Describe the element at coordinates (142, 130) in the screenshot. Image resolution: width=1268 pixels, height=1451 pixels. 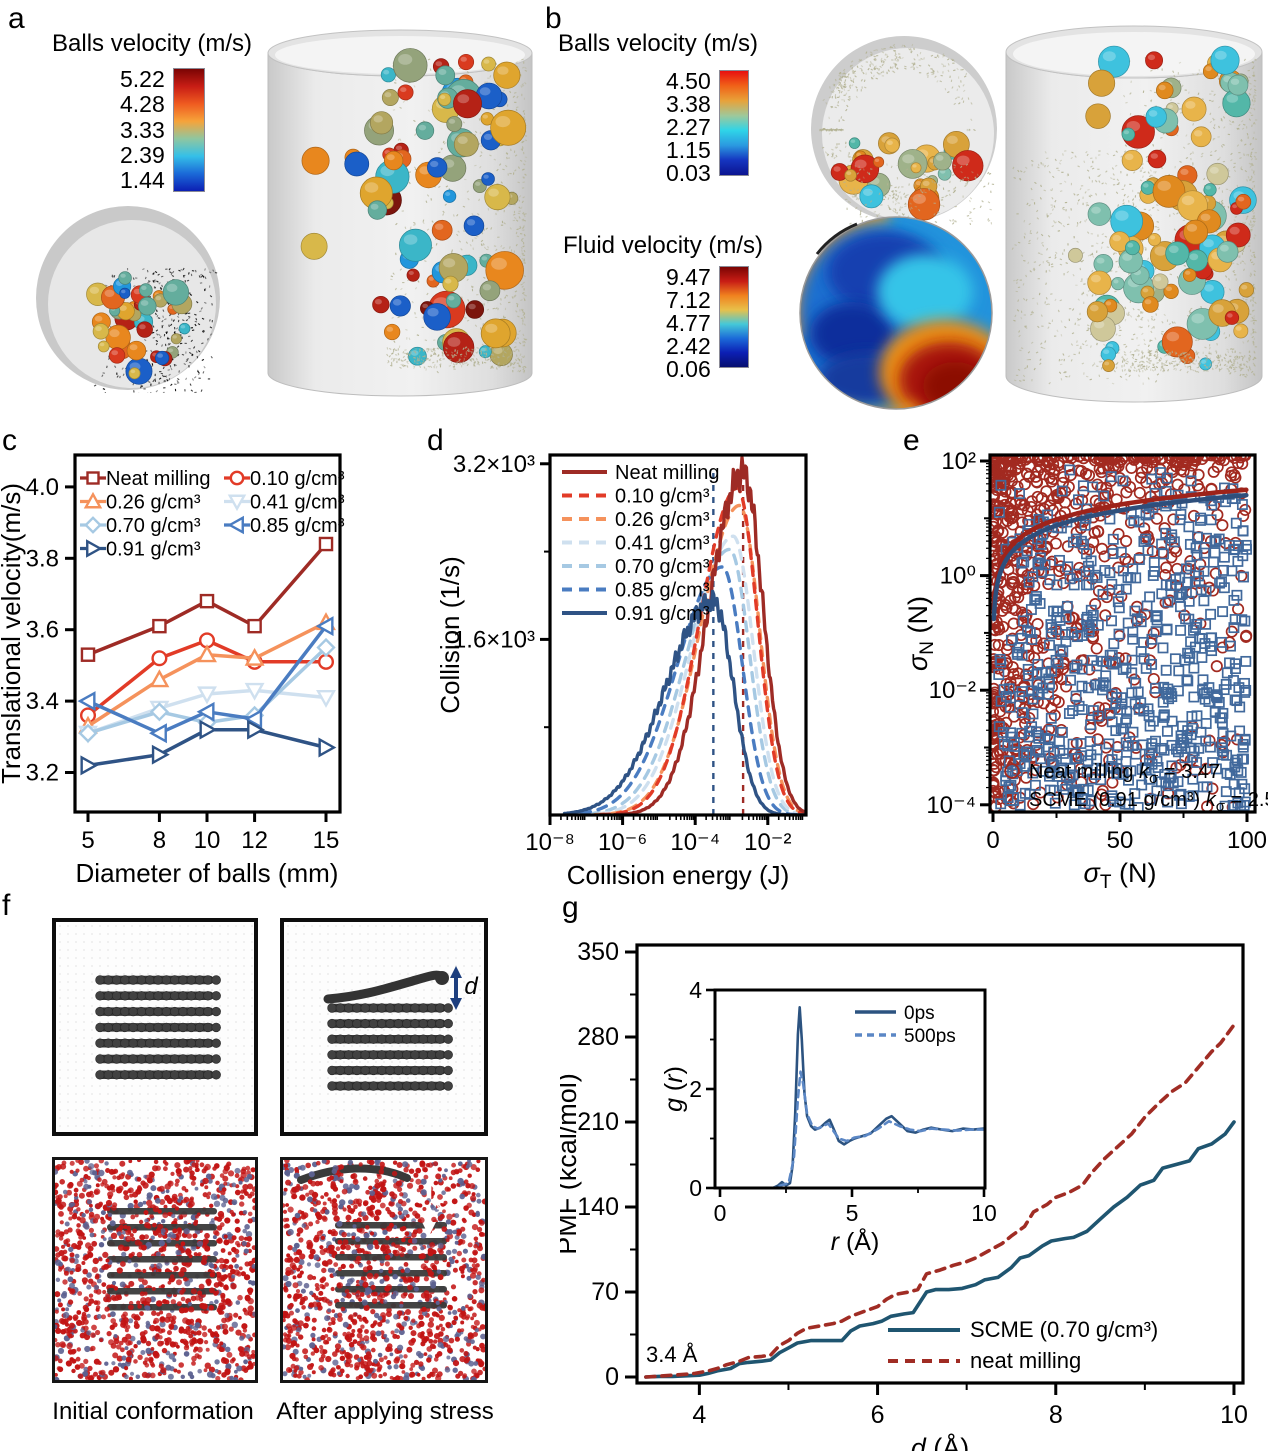
I see `colorbar-tick-labels: 5.22 4.28 3.33 2.39 1.44` at that location.